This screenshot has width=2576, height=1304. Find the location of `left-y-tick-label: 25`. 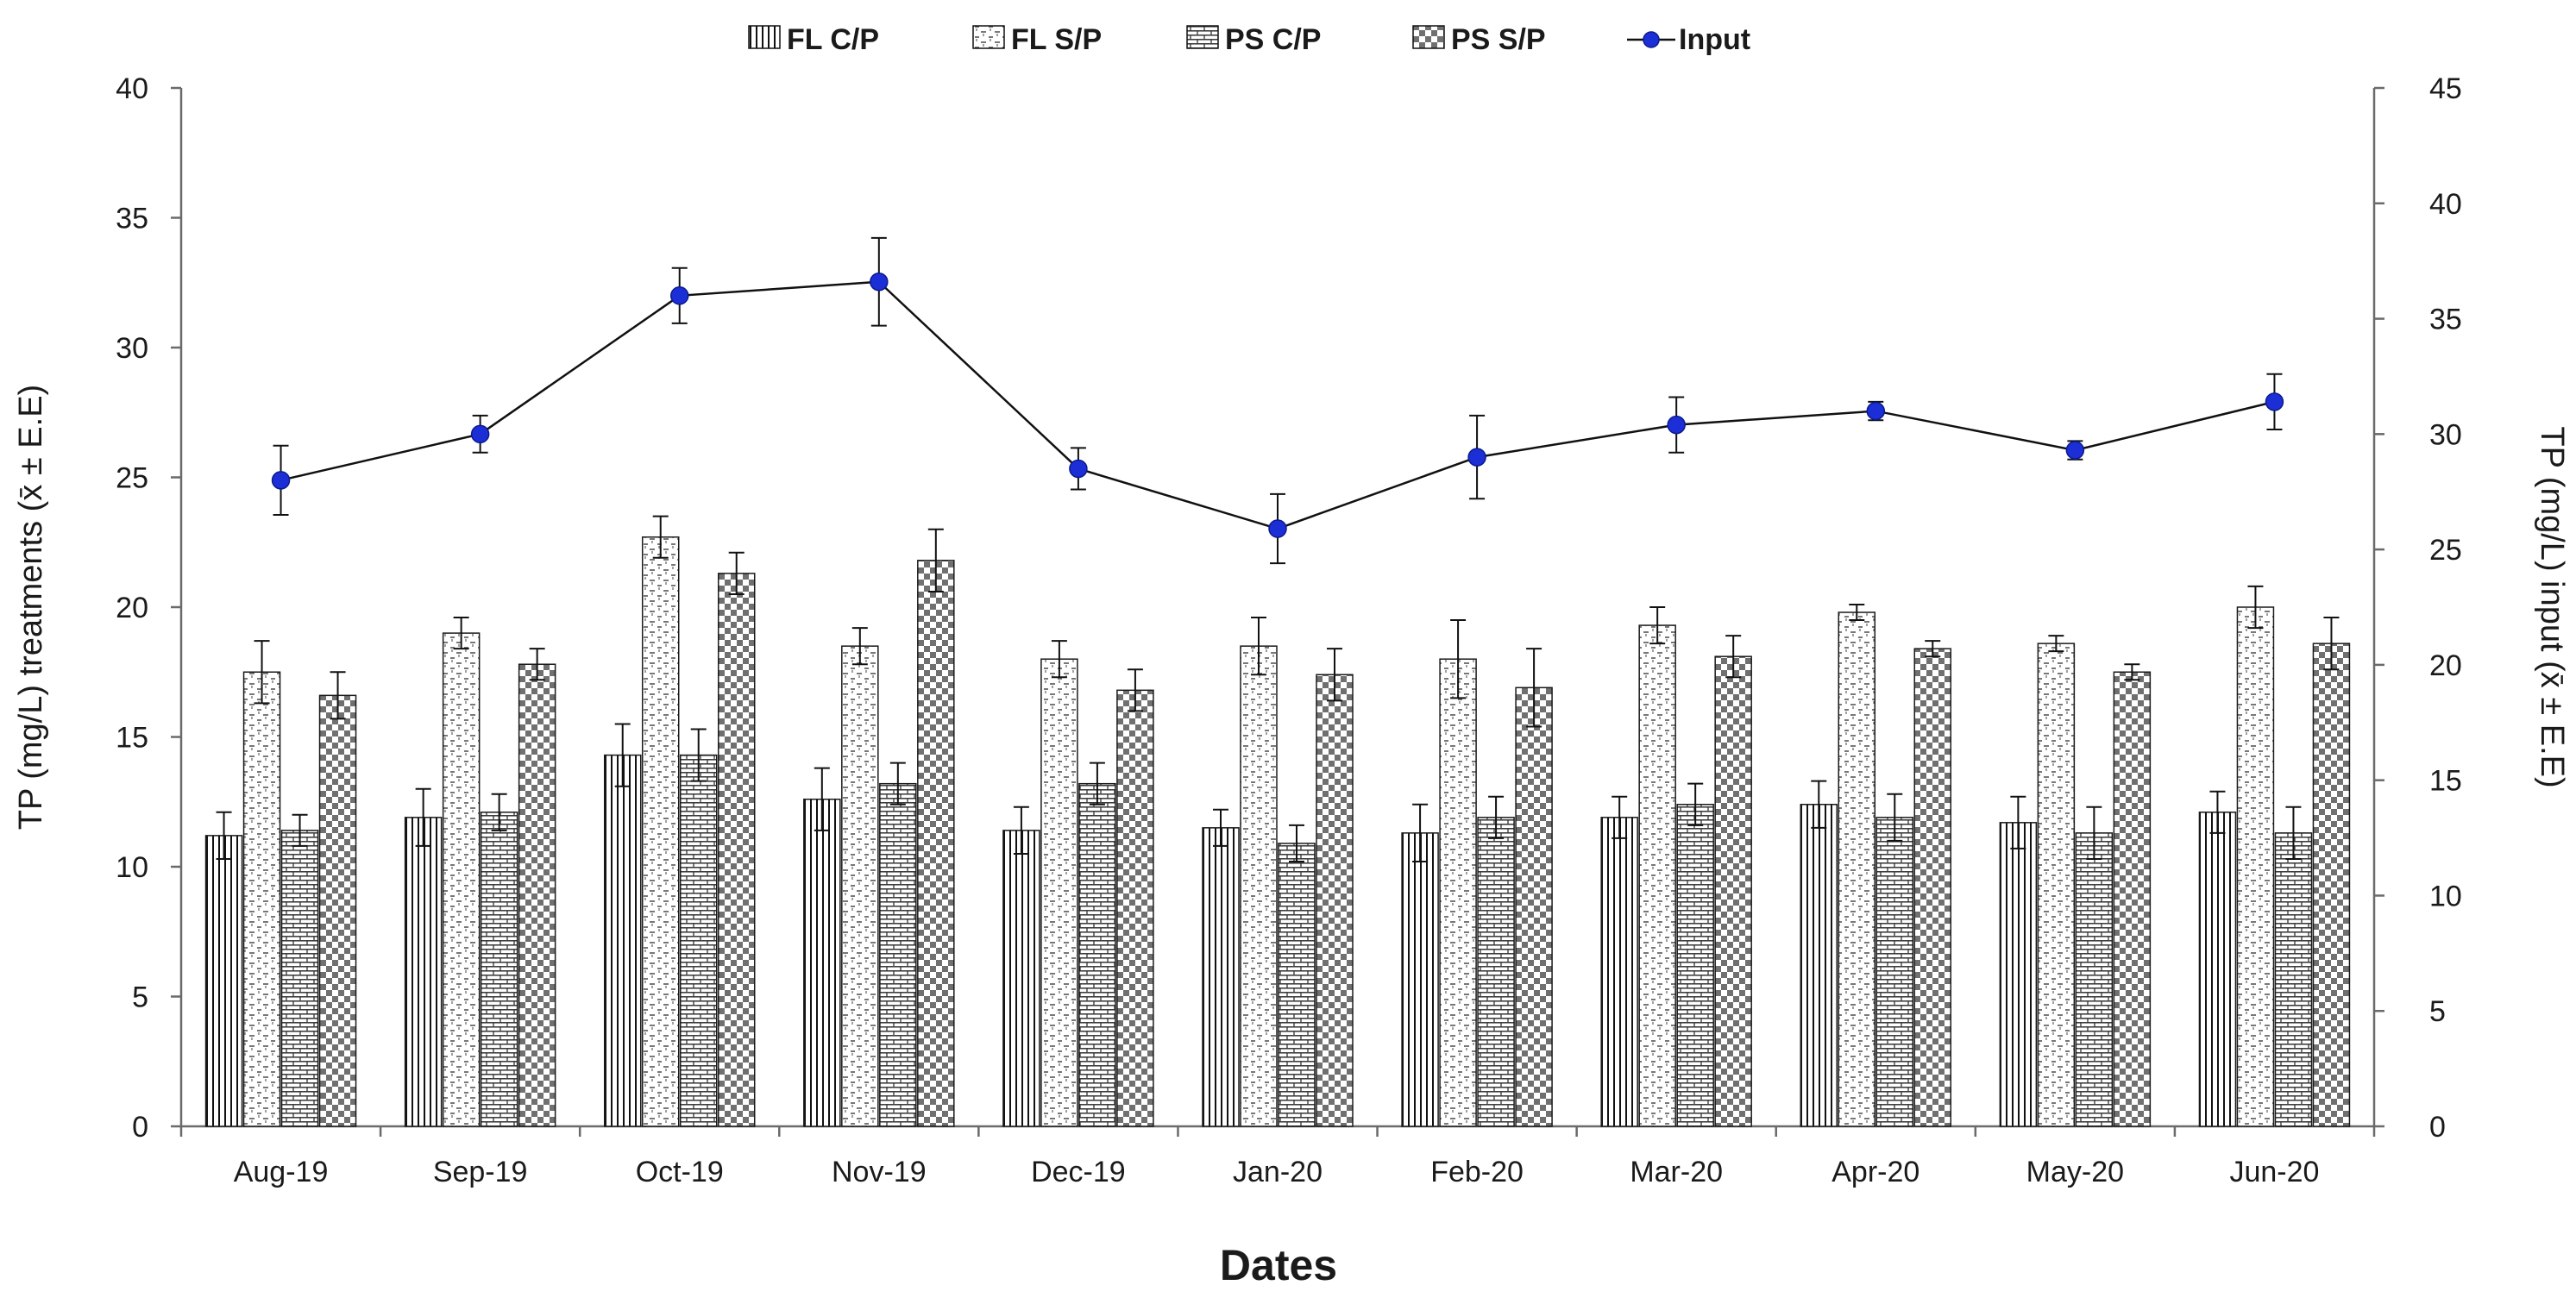

left-y-tick-label: 25 is located at coordinates (132, 478).